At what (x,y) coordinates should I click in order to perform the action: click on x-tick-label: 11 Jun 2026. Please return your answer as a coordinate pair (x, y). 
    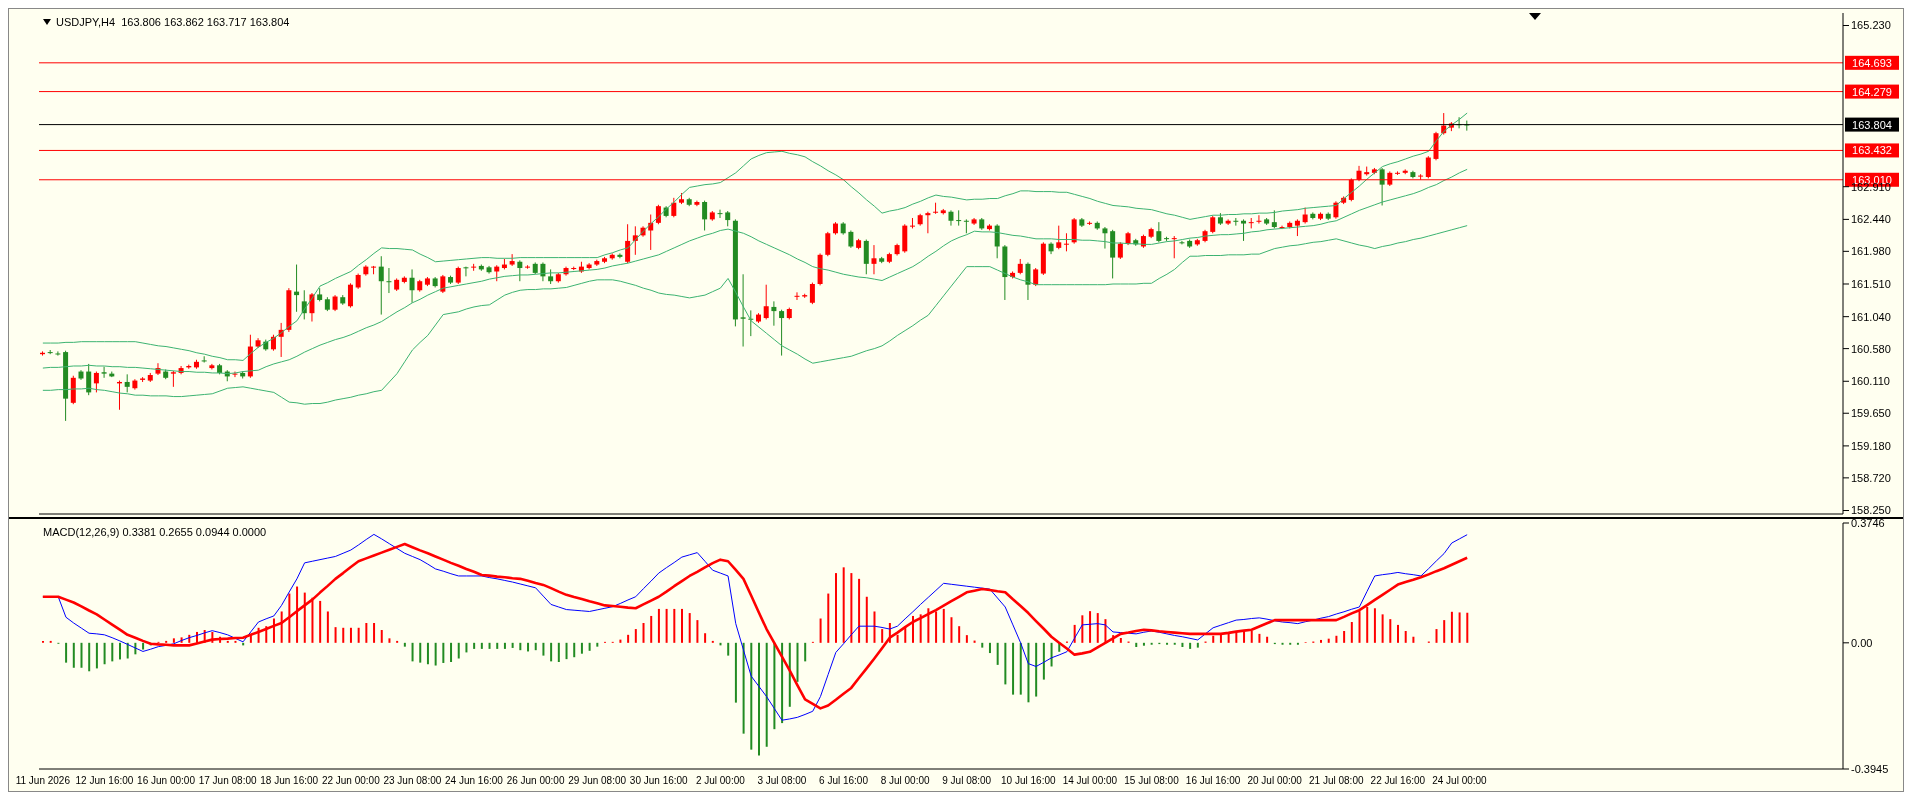
    Looking at the image, I should click on (43, 781).